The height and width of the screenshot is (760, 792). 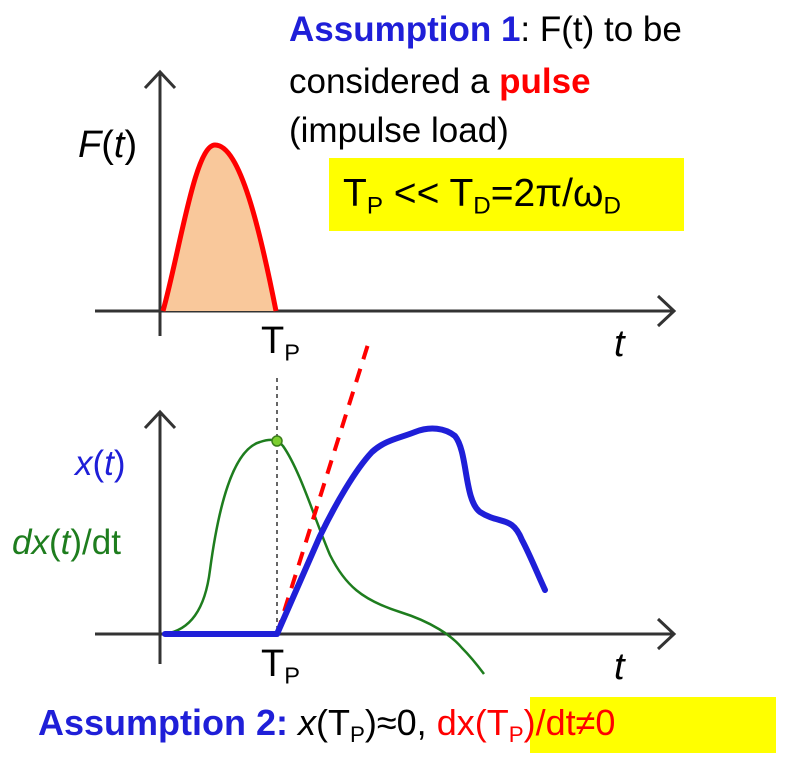 What do you see at coordinates (545, 81) in the screenshot?
I see `pulse-word: pulse` at bounding box center [545, 81].